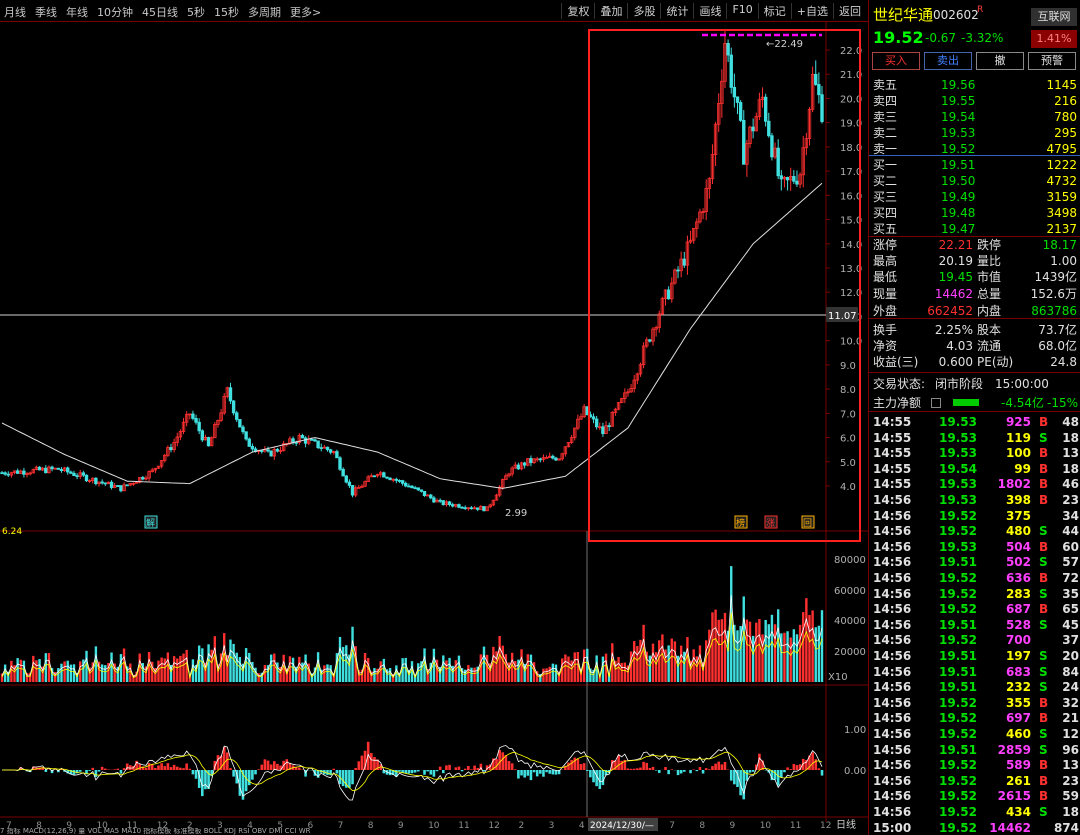 The width and height of the screenshot is (1080, 835). I want to click on period-tab-1: 季线, so click(46, 12).